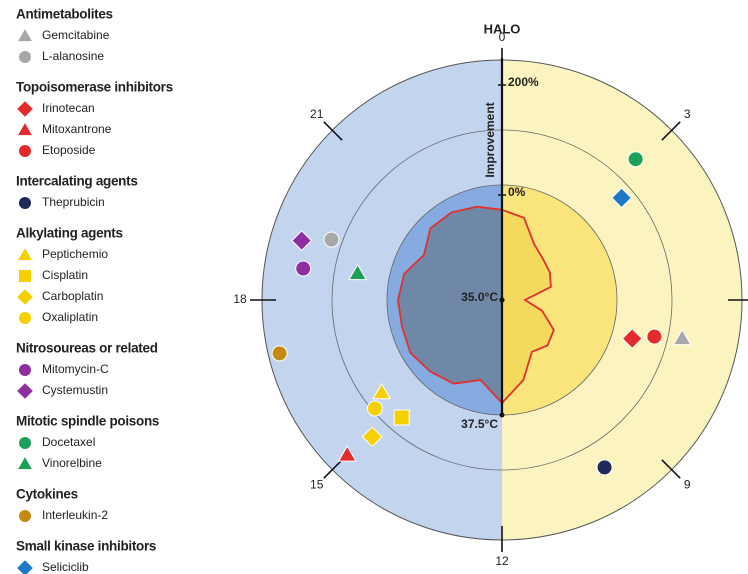 The width and height of the screenshot is (748, 574). I want to click on hour-tick-label: 18, so click(240, 299).